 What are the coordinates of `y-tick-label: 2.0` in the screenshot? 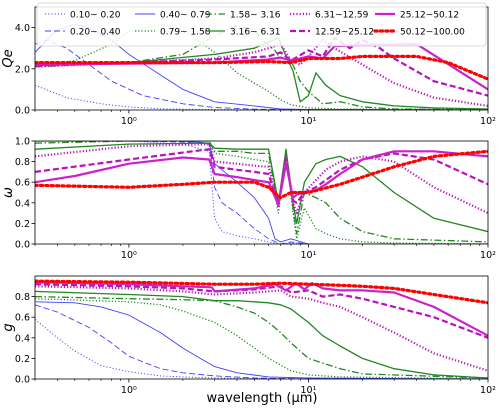 It's located at (22, 69).